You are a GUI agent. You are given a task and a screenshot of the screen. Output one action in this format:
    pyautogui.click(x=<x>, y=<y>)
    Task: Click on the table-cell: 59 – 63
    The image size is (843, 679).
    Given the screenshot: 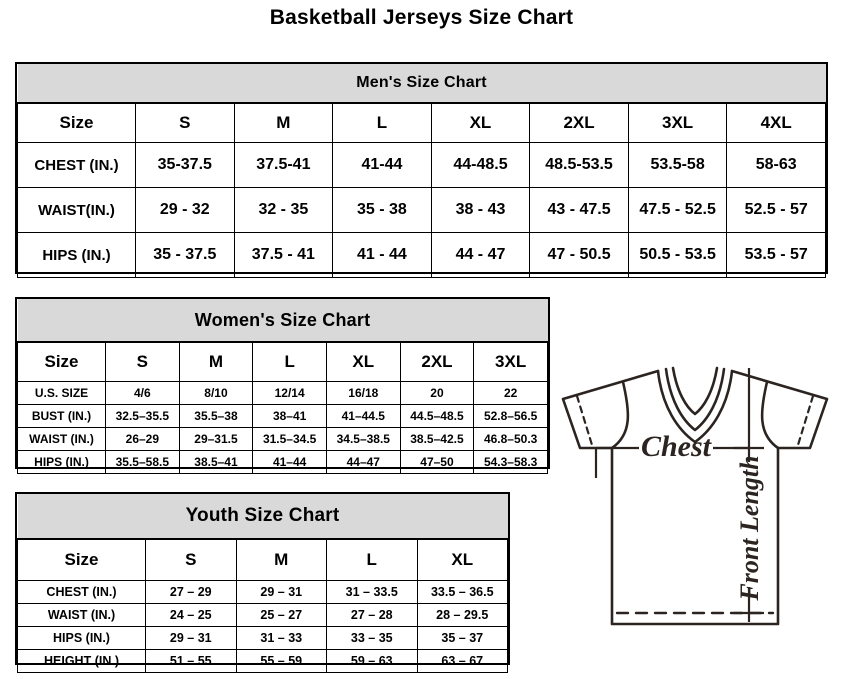 What is the action you would take?
    pyautogui.click(x=372, y=661)
    